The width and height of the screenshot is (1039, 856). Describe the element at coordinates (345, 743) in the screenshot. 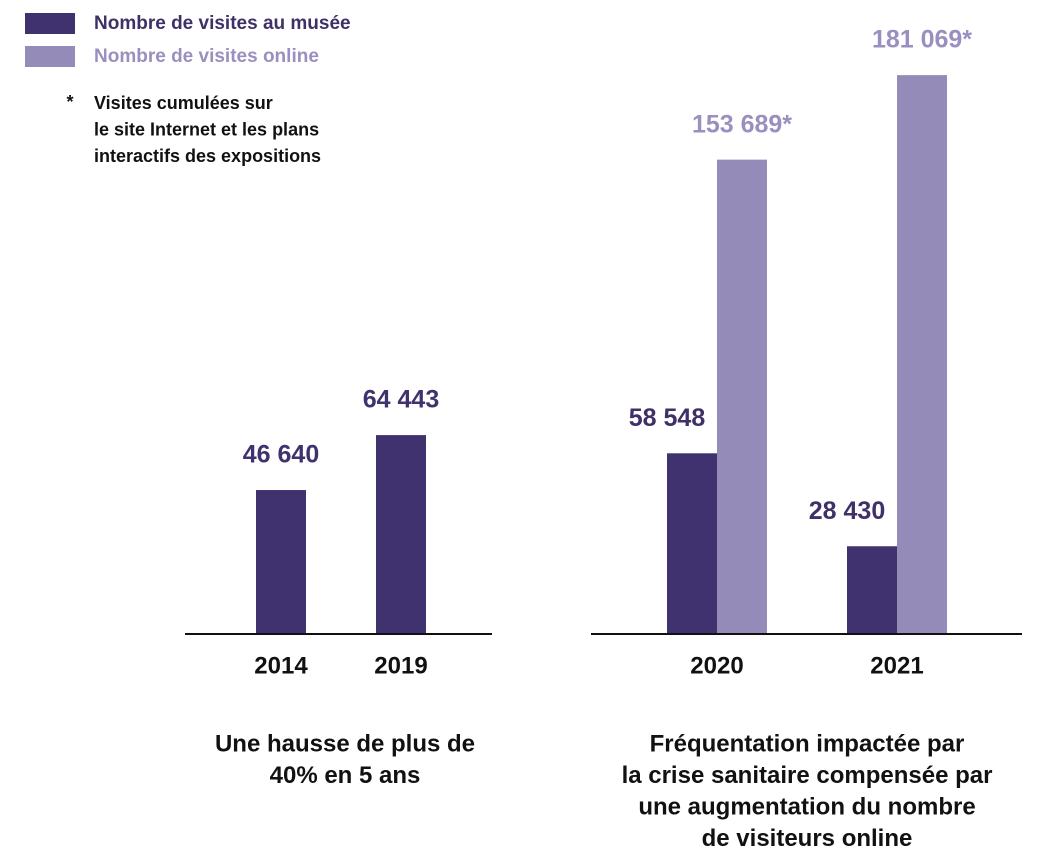

I see `caption: Une hausse de plus de` at that location.